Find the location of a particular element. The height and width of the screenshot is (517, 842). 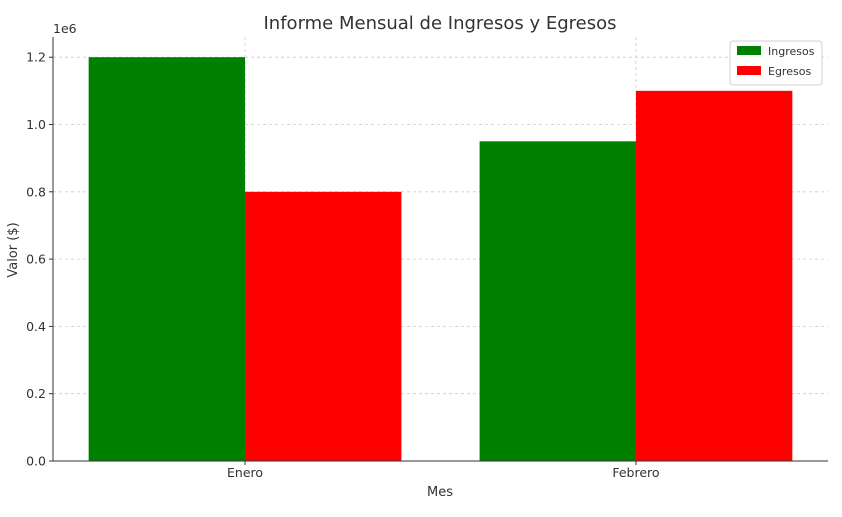

y-tick-label: 1.2 is located at coordinates (36, 57).